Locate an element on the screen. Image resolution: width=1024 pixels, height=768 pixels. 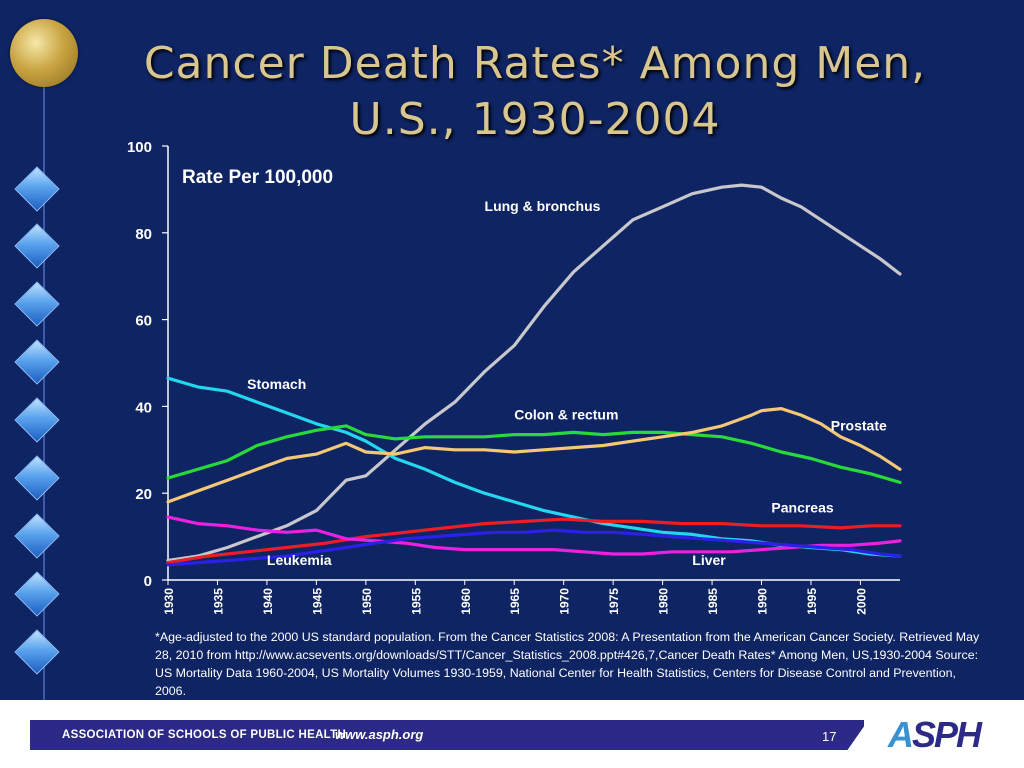
footer-organization: ASSOCIATION OF SCHOOLS OF PUBLIC HEALTH is located at coordinates (204, 735).